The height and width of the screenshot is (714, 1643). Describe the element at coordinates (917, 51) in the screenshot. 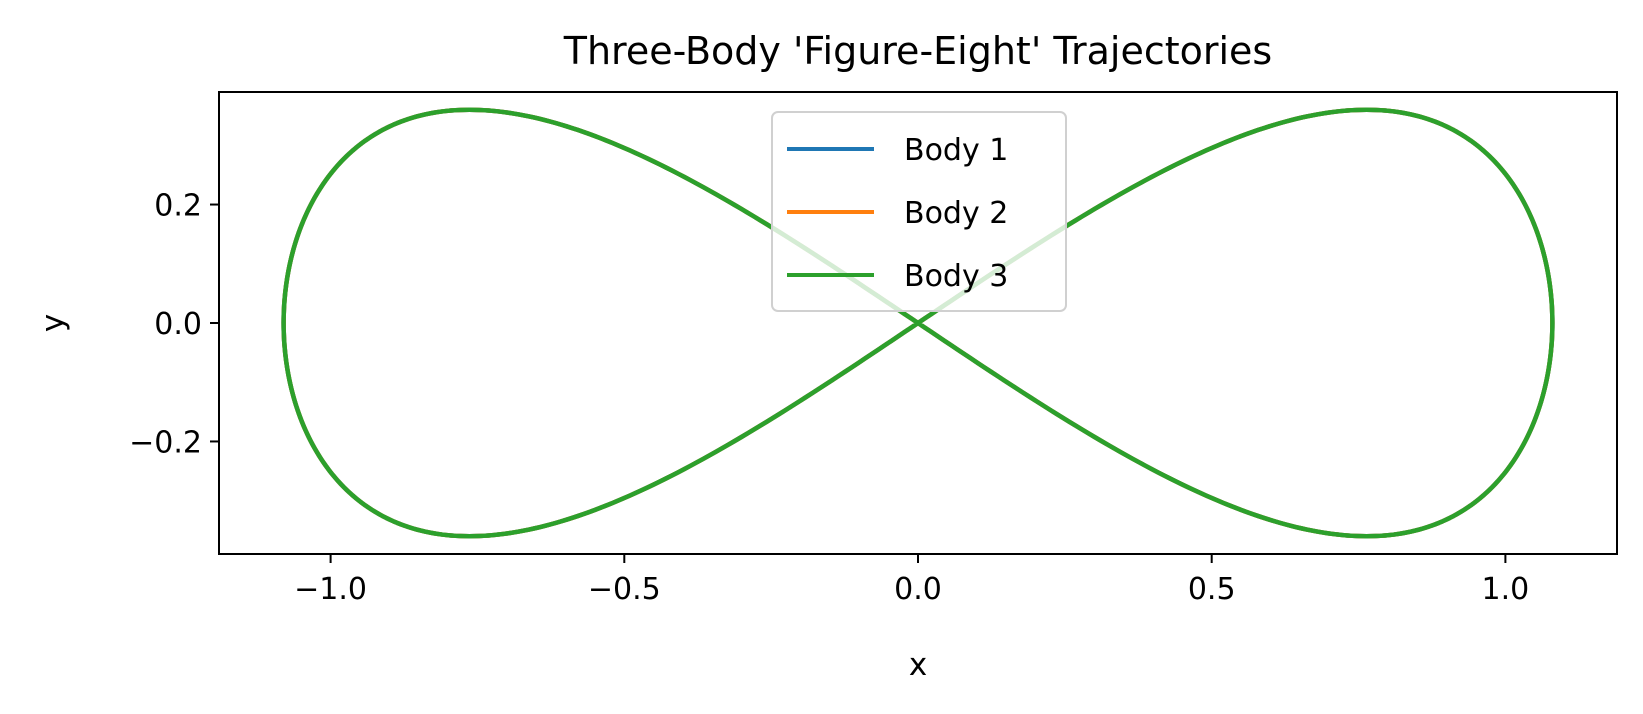

I see `chart-title: Three-Body 'Figure-Eight' Trajectories` at that location.